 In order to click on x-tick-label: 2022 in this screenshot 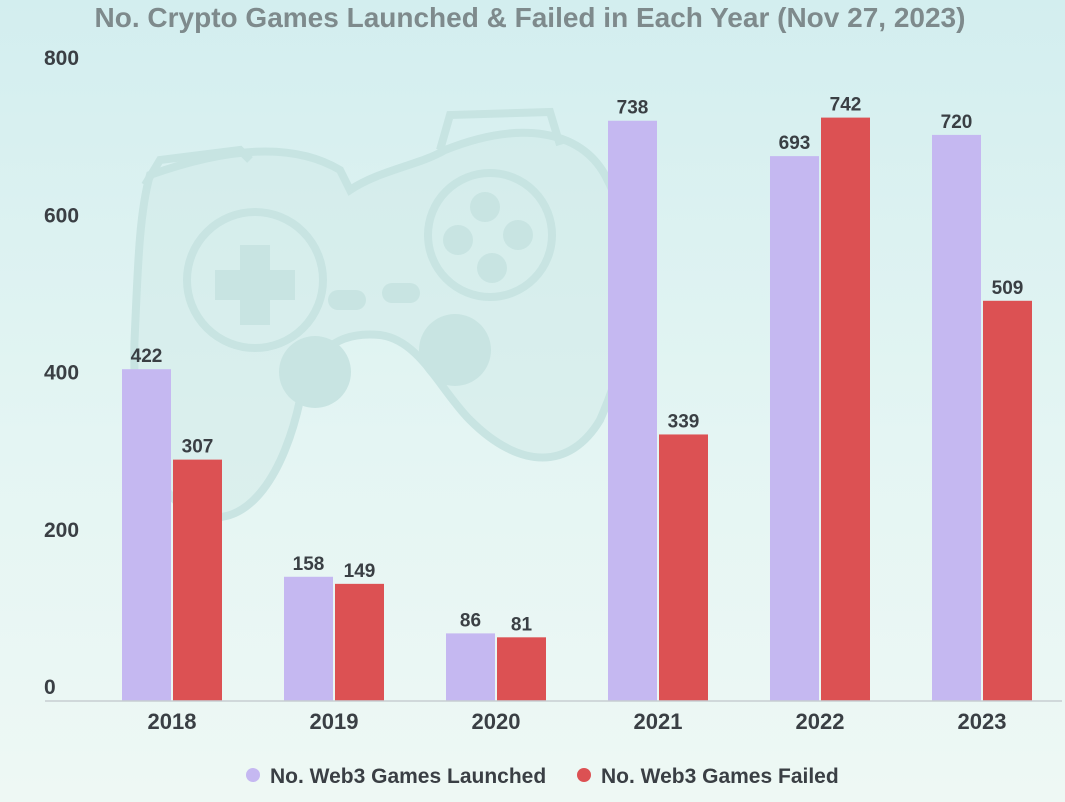, I will do `click(820, 721)`.